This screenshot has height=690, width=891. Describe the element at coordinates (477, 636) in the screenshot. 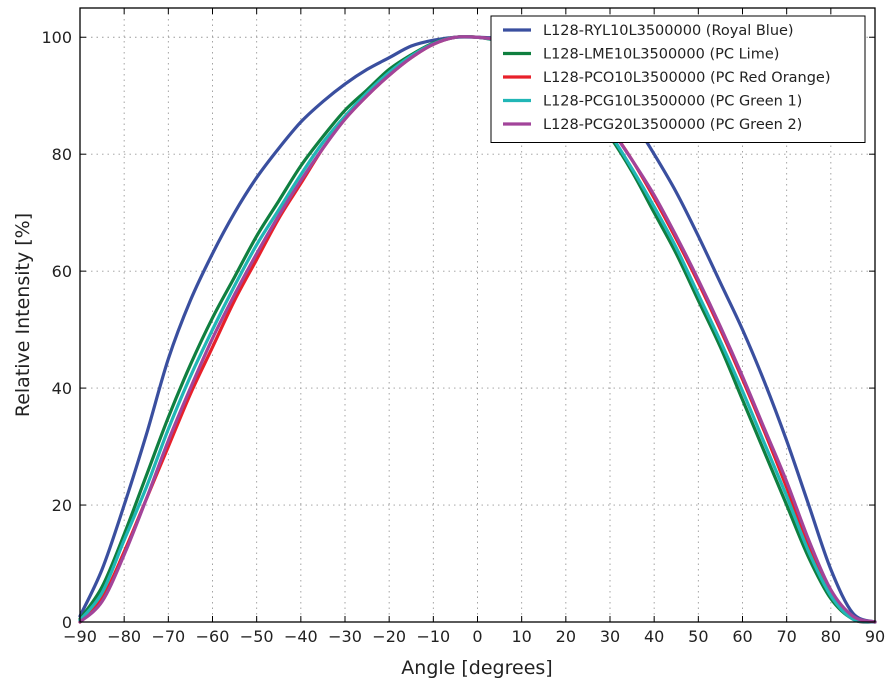

I see `x-tick-label: 0` at that location.